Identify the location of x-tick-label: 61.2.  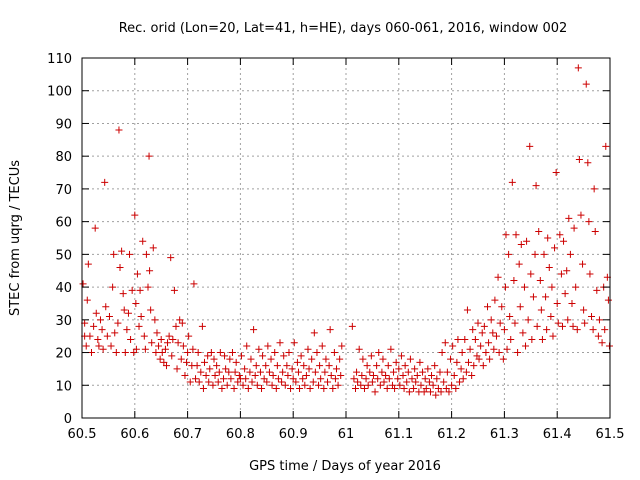
(451, 434).